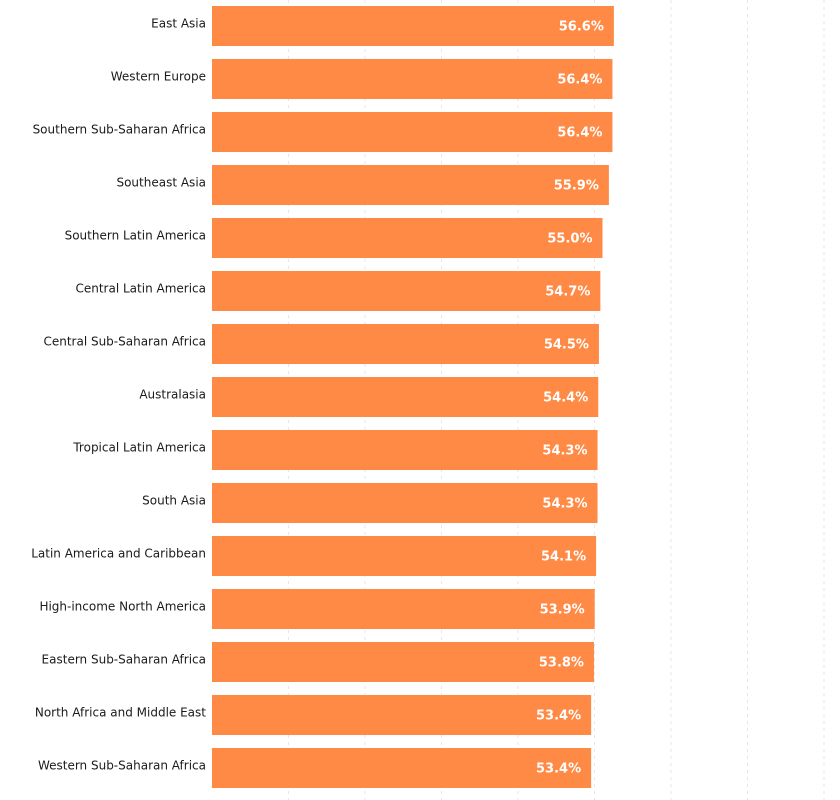  What do you see at coordinates (118, 554) in the screenshot?
I see `category-label: Latin America and Caribbean` at bounding box center [118, 554].